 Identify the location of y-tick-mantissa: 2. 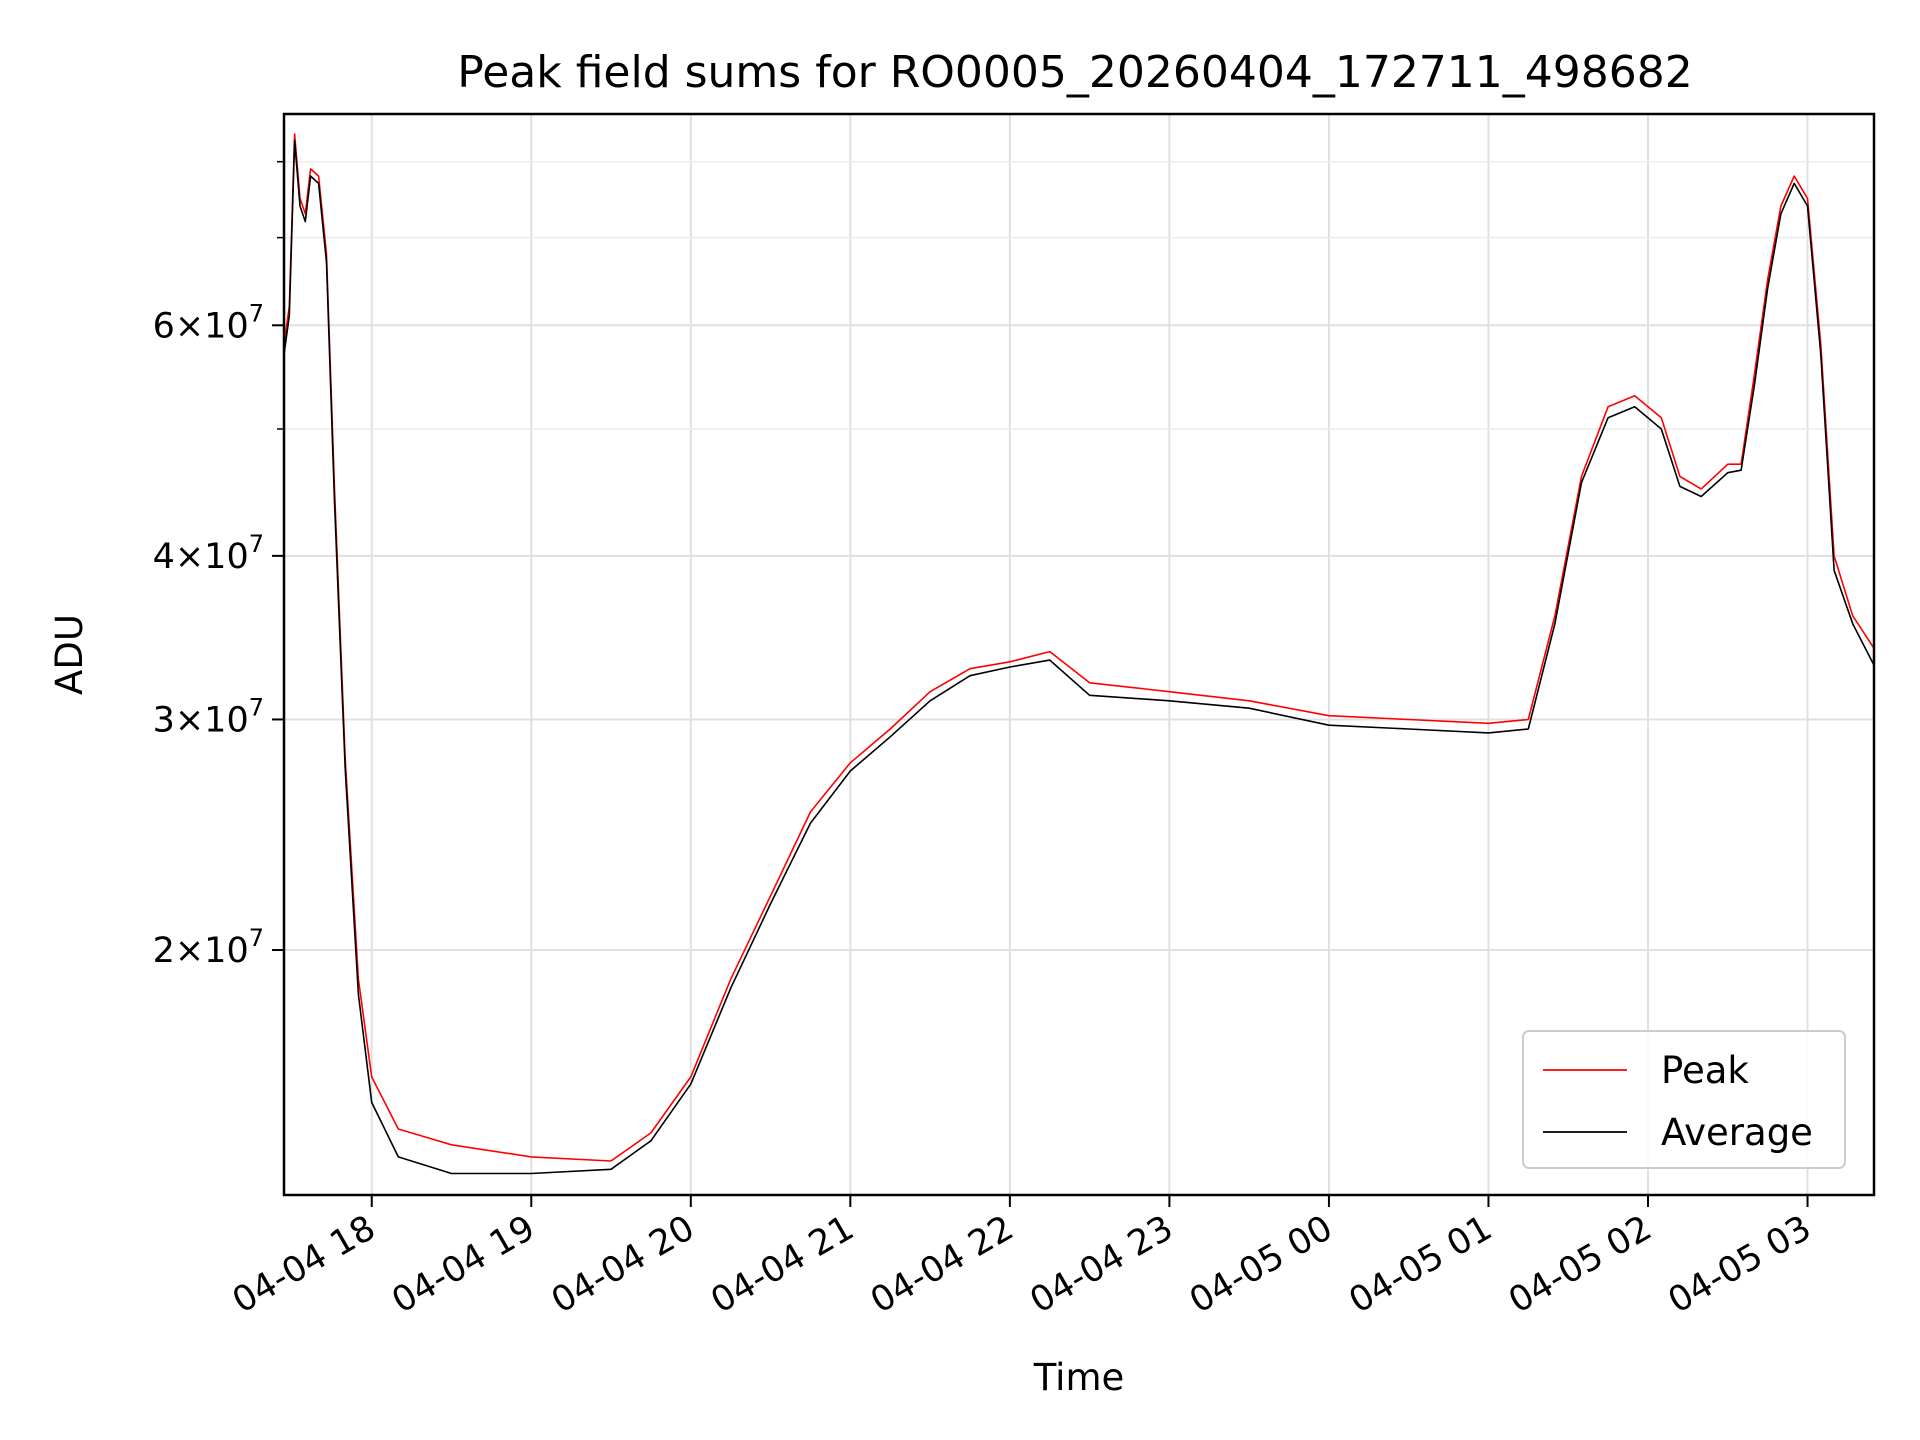
(164, 951).